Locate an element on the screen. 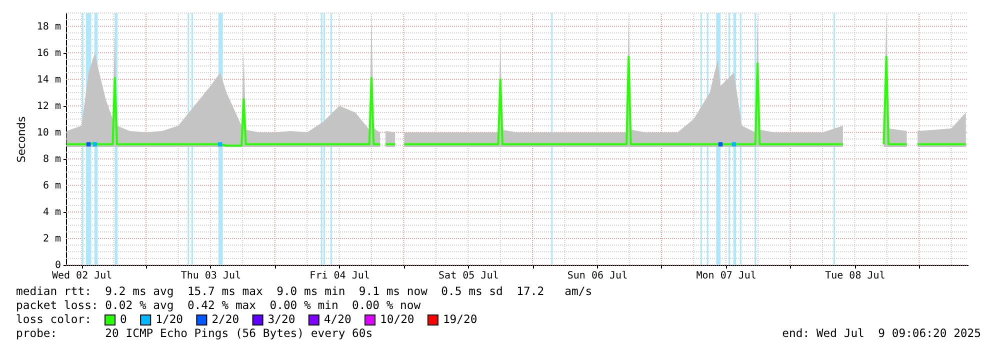  y-tick-label: 0 is located at coordinates (57, 265).